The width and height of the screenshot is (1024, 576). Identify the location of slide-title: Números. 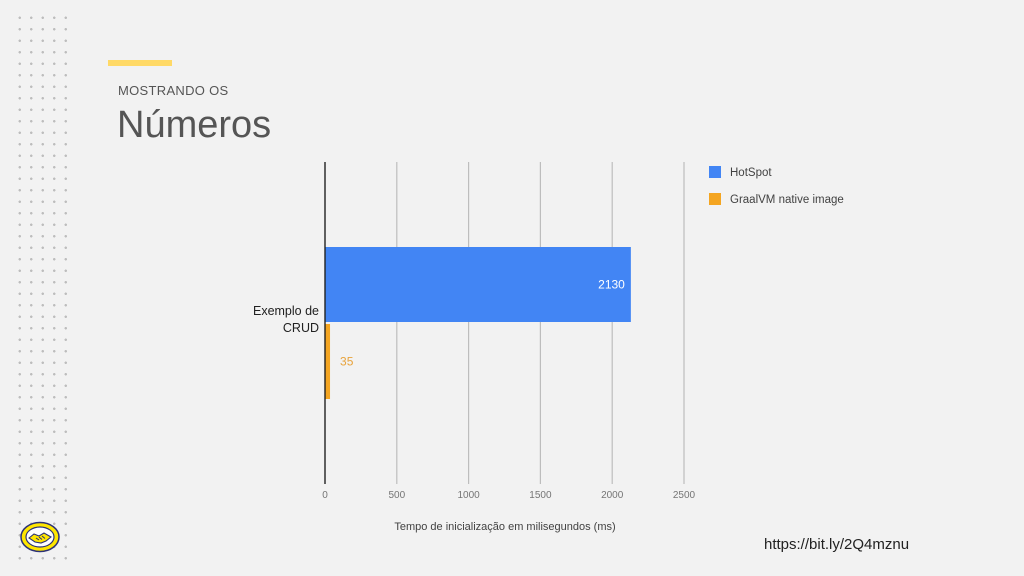
(194, 125).